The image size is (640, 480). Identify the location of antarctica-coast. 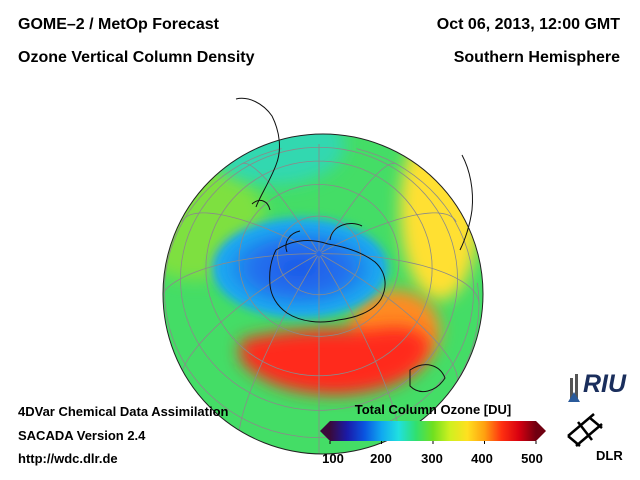
(327, 281).